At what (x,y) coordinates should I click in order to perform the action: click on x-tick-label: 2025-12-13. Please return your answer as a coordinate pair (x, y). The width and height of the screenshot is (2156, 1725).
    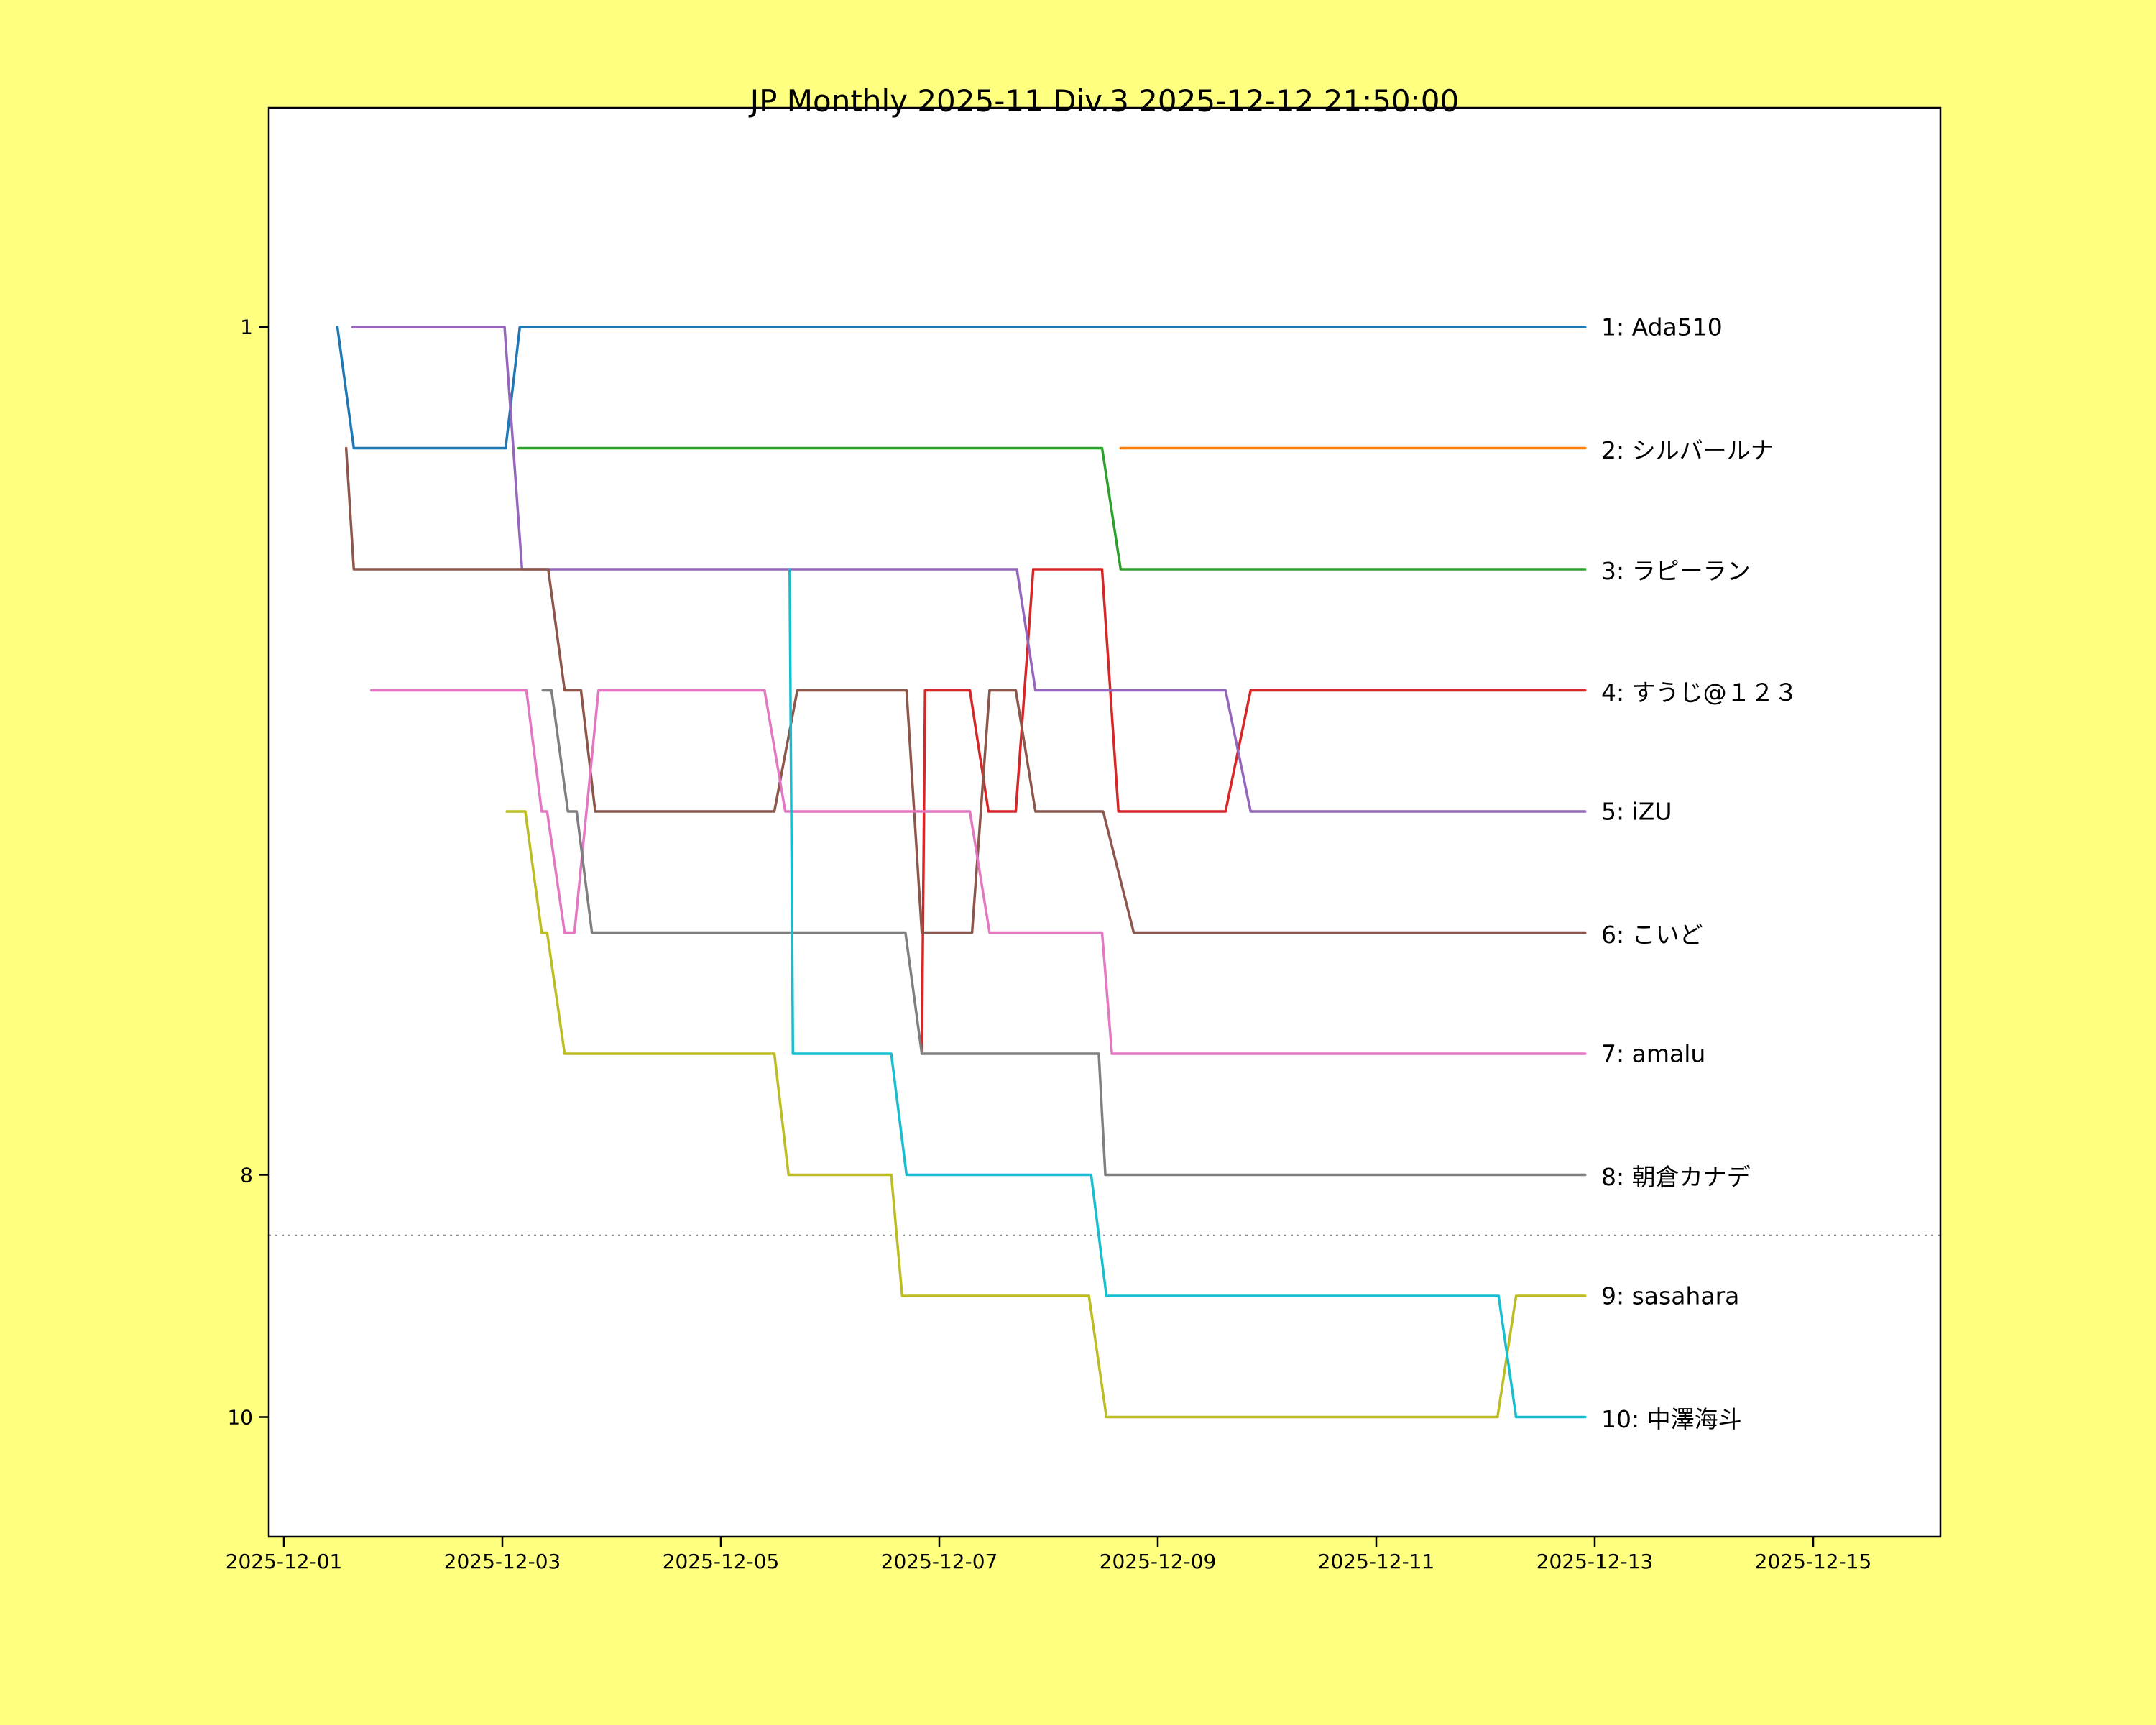
    Looking at the image, I should click on (1595, 1561).